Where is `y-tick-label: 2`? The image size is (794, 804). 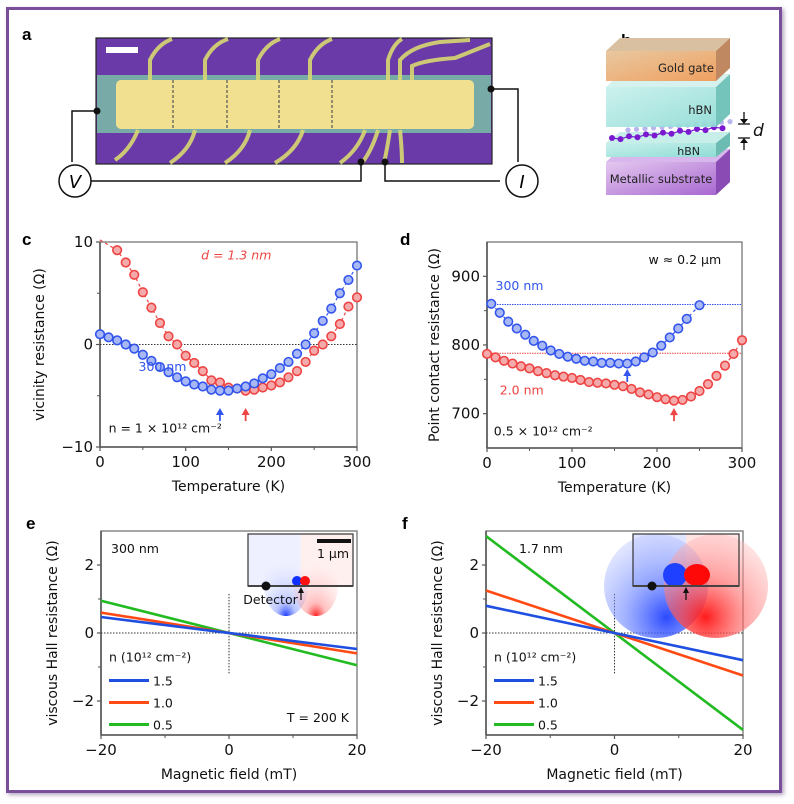 y-tick-label: 2 is located at coordinates (474, 565).